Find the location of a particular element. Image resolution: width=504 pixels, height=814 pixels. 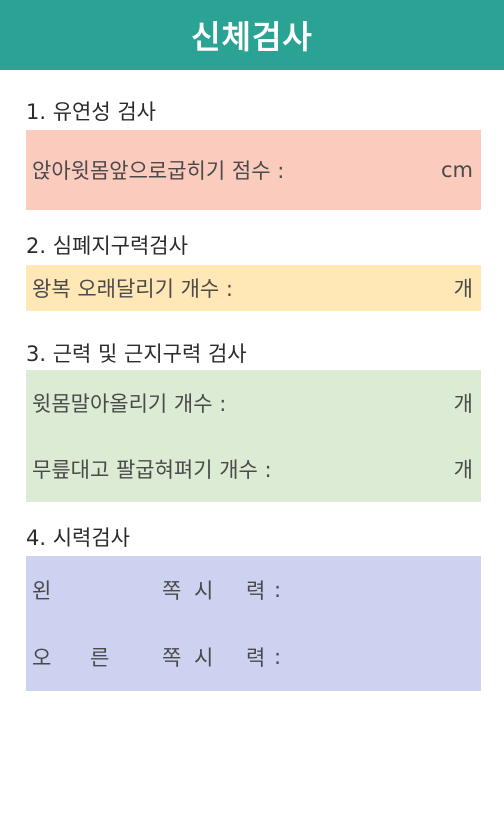

right-eye-char: 오 is located at coordinates (42, 657).